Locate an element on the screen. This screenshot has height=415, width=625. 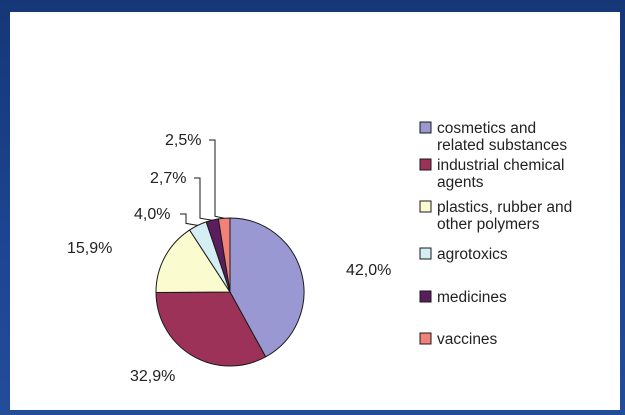
legend-label-2-line-1: industrial chemical is located at coordinates (501, 165).